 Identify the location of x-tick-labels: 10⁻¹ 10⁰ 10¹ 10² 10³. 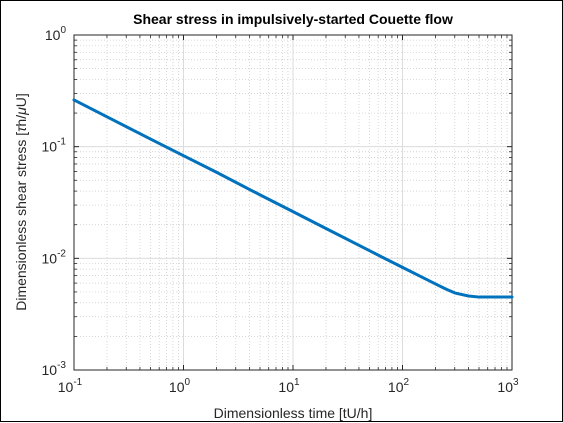
(288, 386).